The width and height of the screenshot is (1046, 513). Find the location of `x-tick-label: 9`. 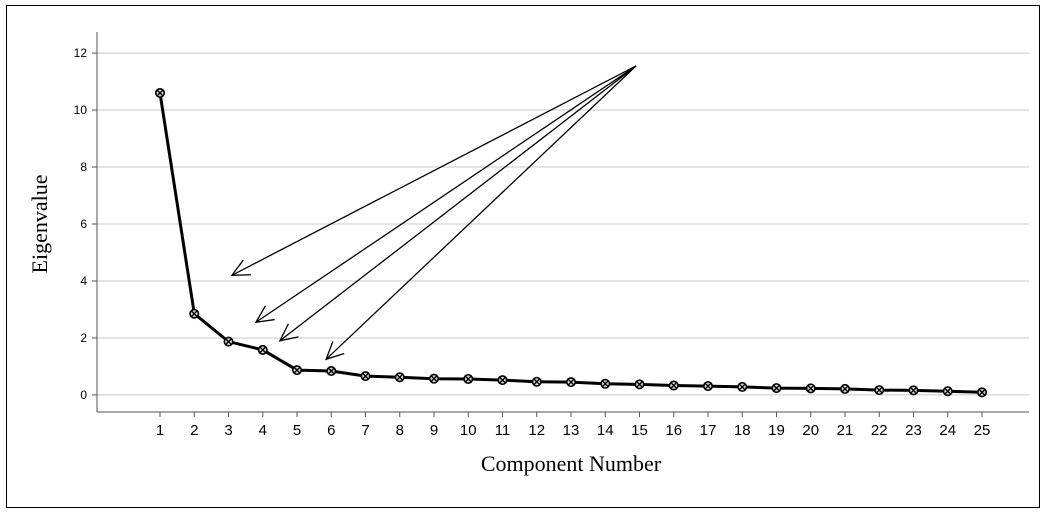

x-tick-label: 9 is located at coordinates (434, 430).